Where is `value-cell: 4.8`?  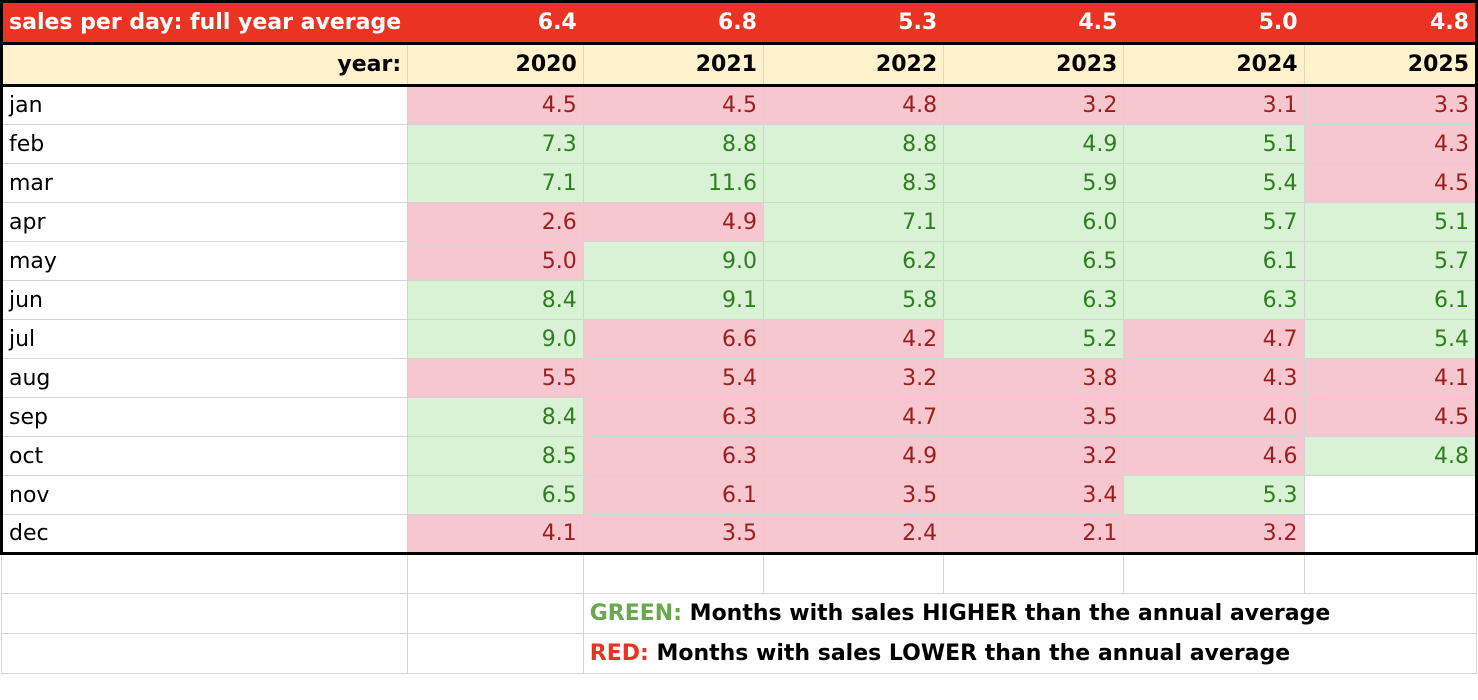
value-cell: 4.8 is located at coordinates (1390, 456).